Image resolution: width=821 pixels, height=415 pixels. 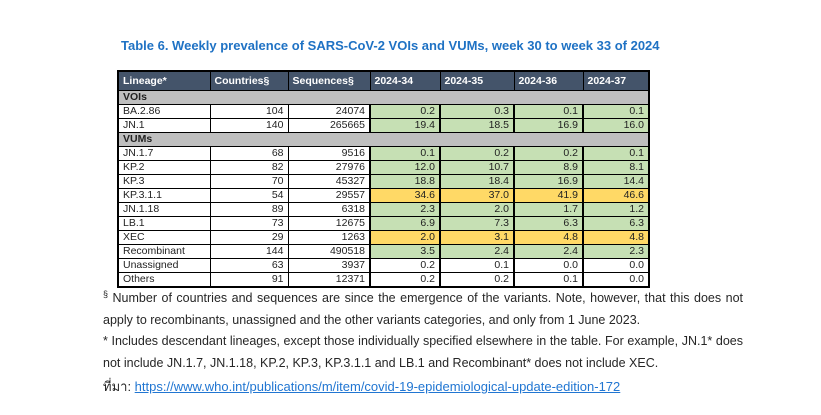 What do you see at coordinates (164, 153) in the screenshot?
I see `lineage-cell: JN.1.7` at bounding box center [164, 153].